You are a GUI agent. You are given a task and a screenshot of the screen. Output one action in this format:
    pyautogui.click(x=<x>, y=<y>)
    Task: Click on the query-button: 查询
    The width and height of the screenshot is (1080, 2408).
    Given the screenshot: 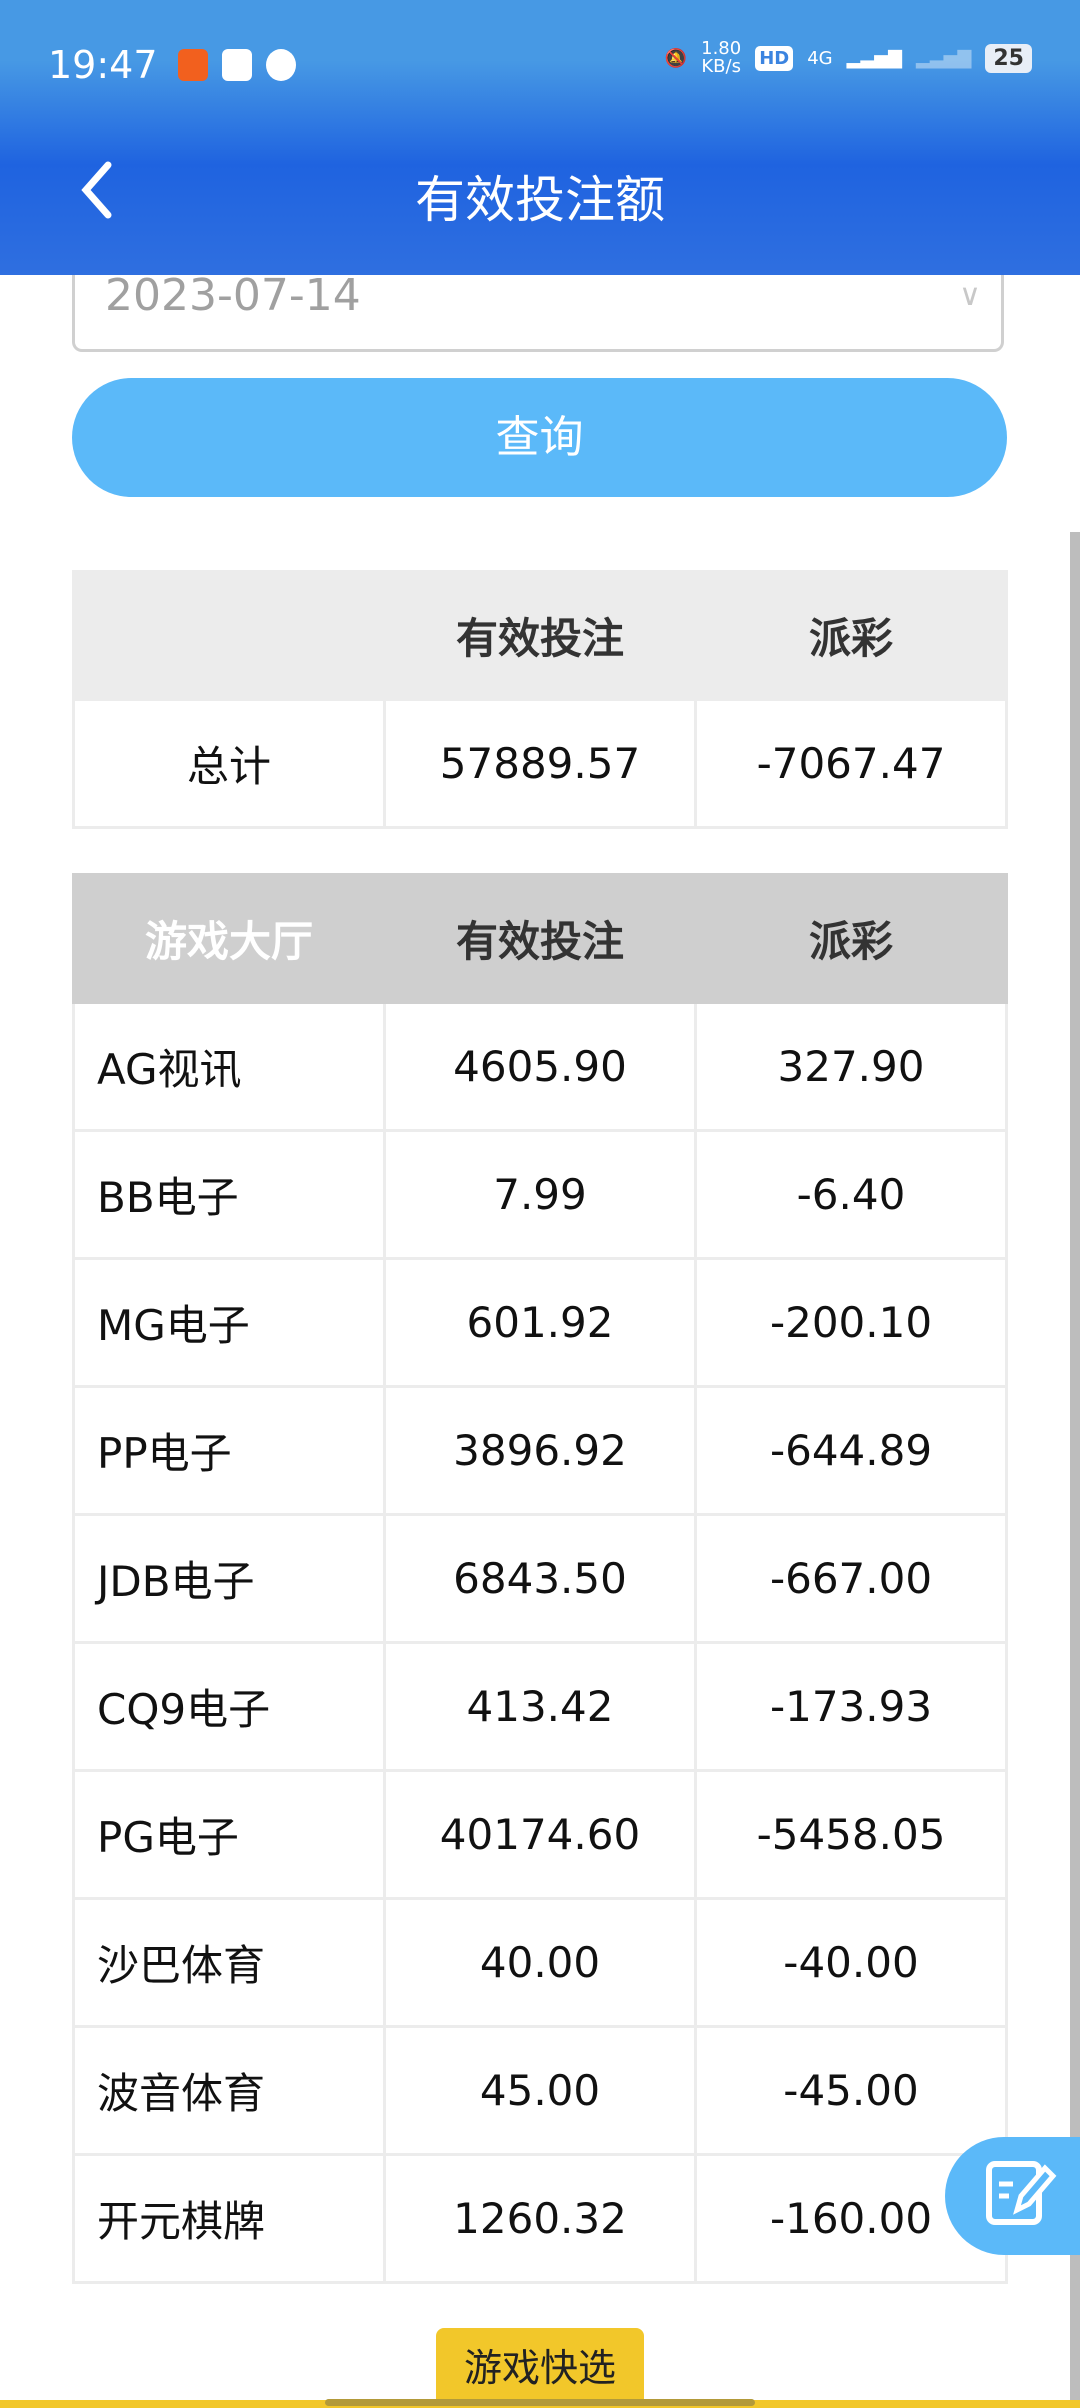 What is the action you would take?
    pyautogui.click(x=539, y=437)
    